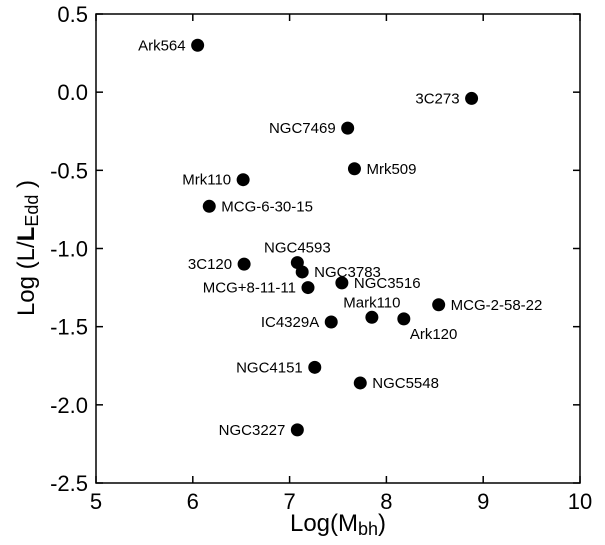  What do you see at coordinates (72, 92) in the screenshot?
I see `y-tick-label: 0.0` at bounding box center [72, 92].